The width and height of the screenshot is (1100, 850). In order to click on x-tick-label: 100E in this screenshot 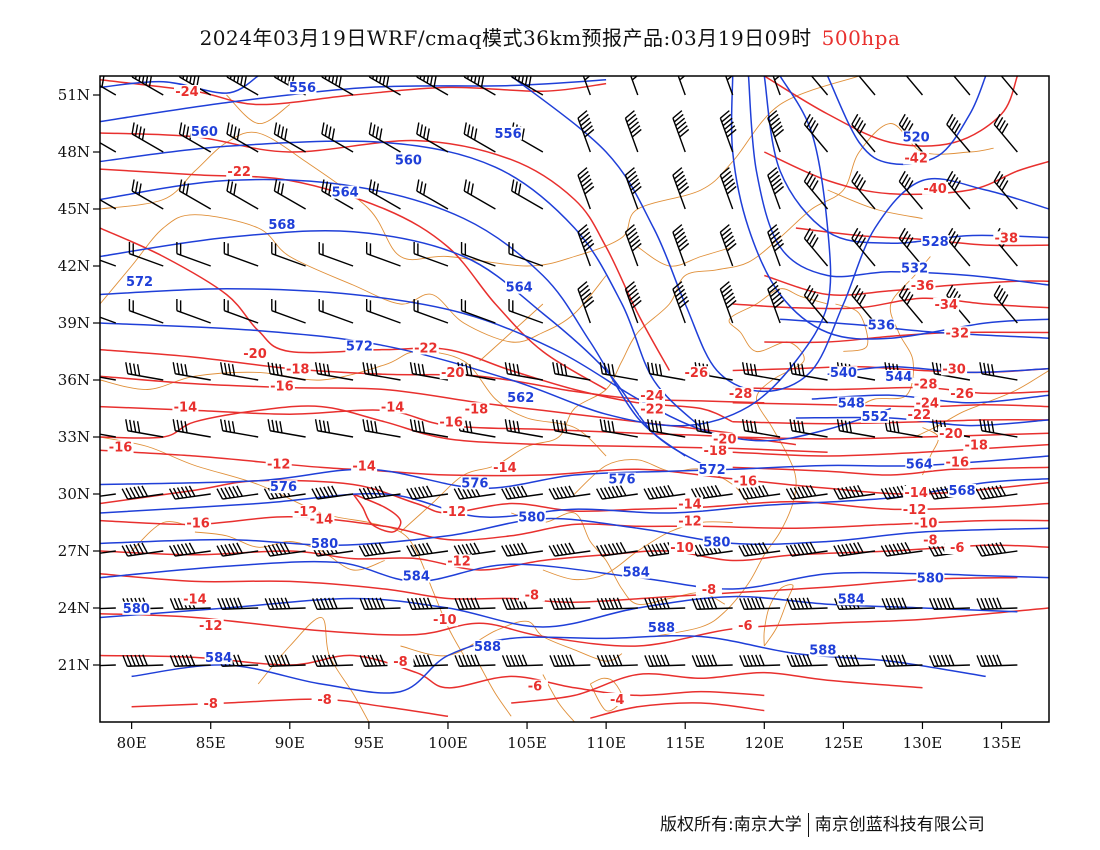, I will do `click(448, 743)`.